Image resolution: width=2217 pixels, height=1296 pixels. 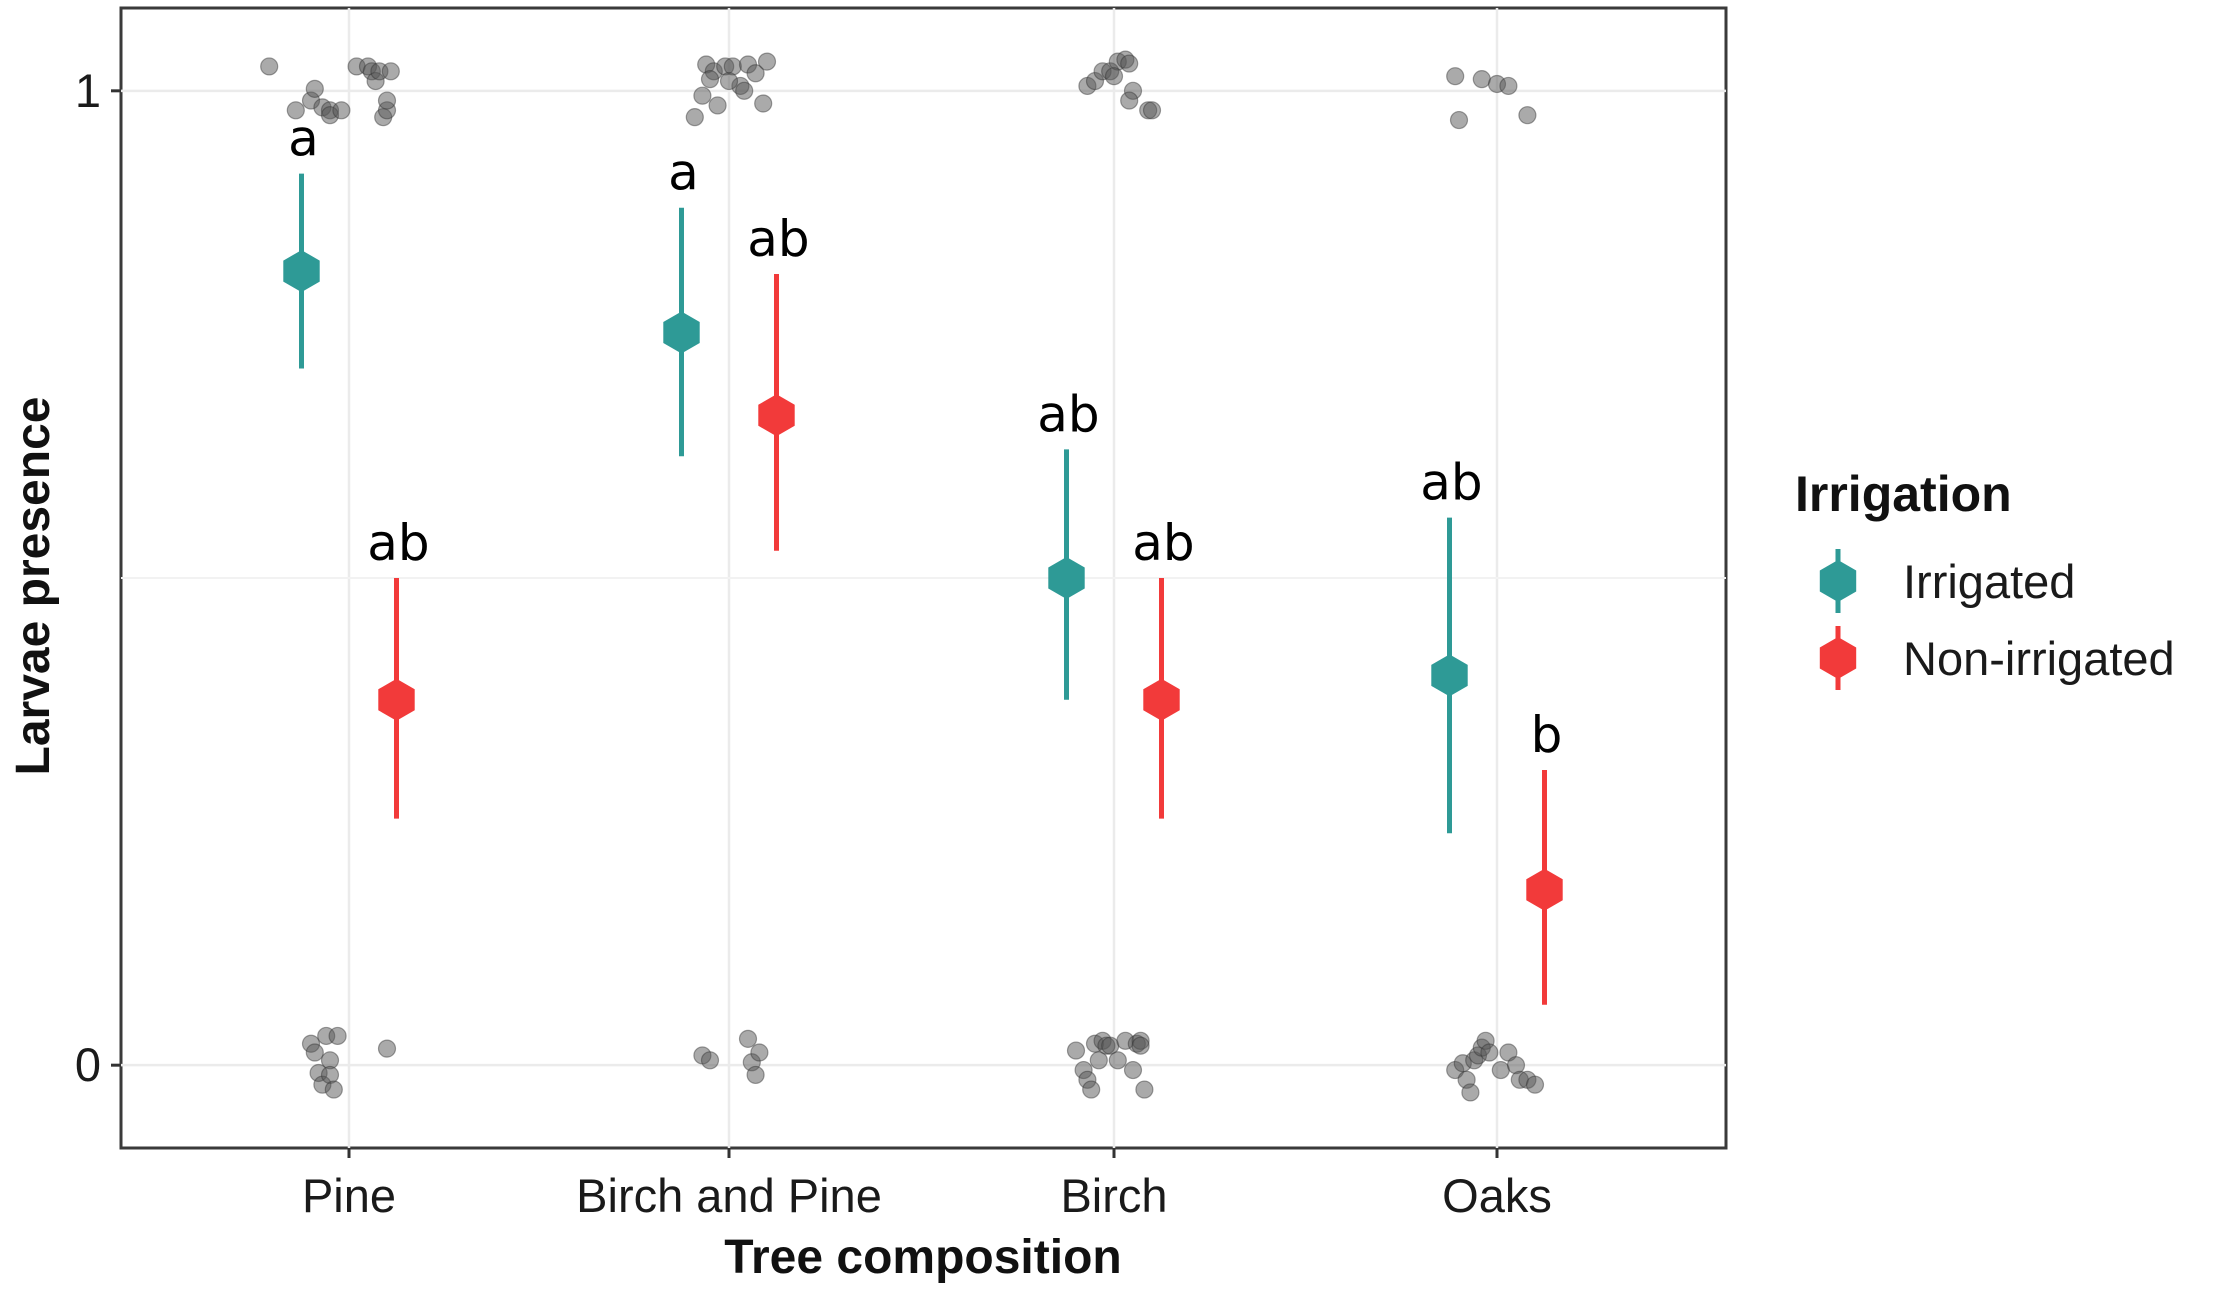 What do you see at coordinates (398, 543) in the screenshot?
I see `non-irrigated-significance-label-1: ab` at bounding box center [398, 543].